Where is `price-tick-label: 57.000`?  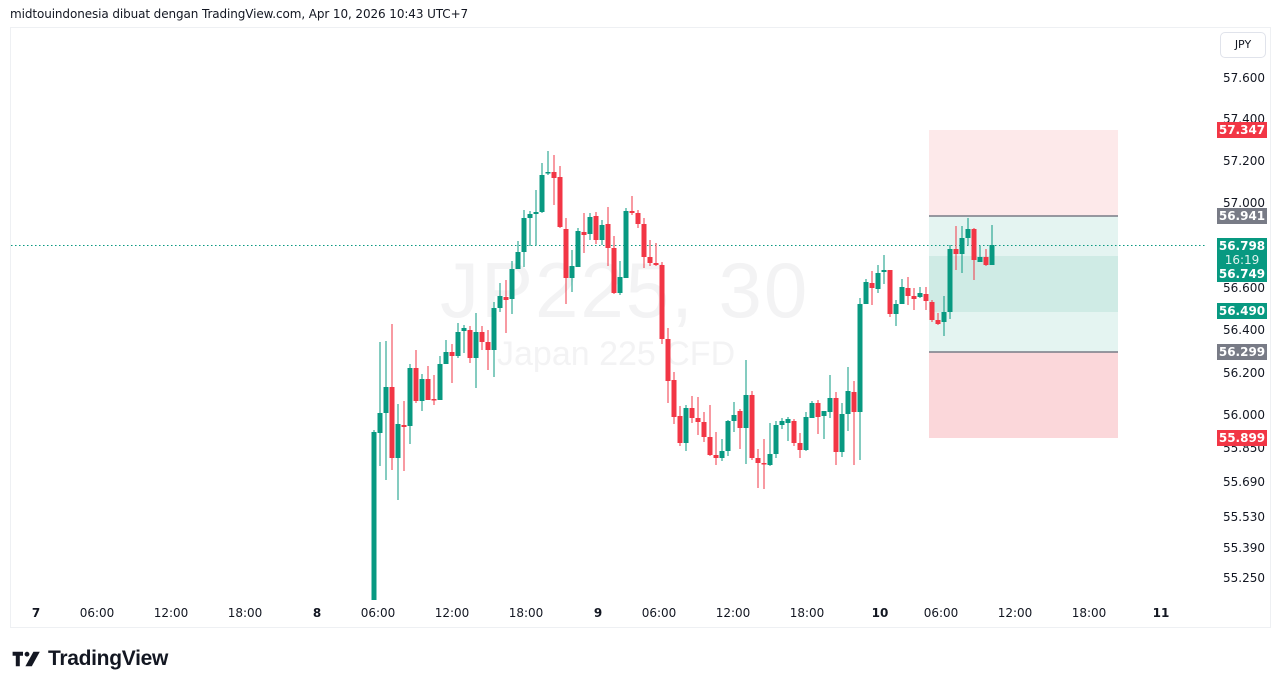 price-tick-label: 57.000 is located at coordinates (1244, 203).